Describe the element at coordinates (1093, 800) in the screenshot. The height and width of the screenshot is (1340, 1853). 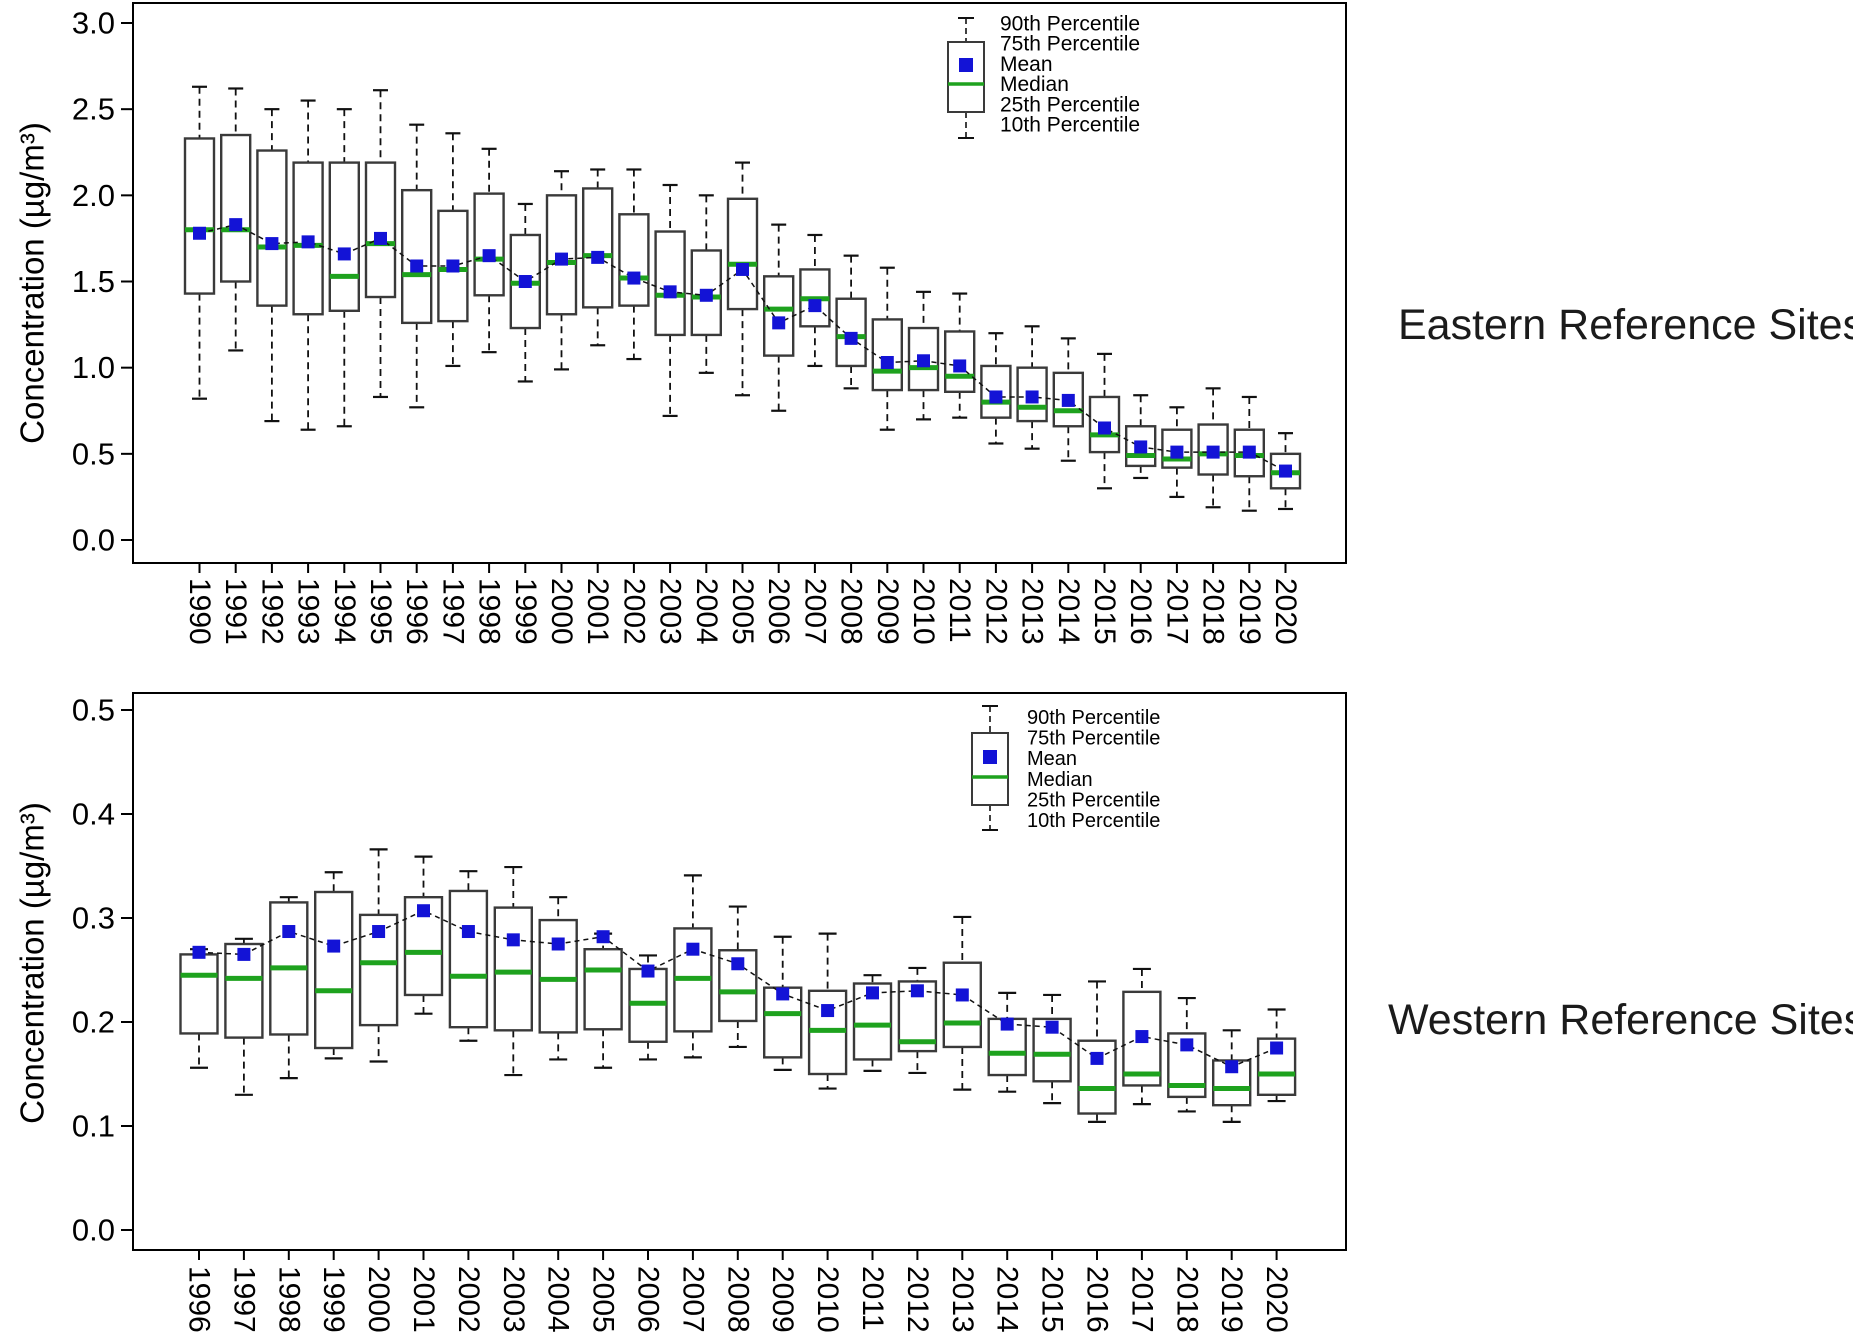
I see `legend-label: 25th Percentile` at that location.